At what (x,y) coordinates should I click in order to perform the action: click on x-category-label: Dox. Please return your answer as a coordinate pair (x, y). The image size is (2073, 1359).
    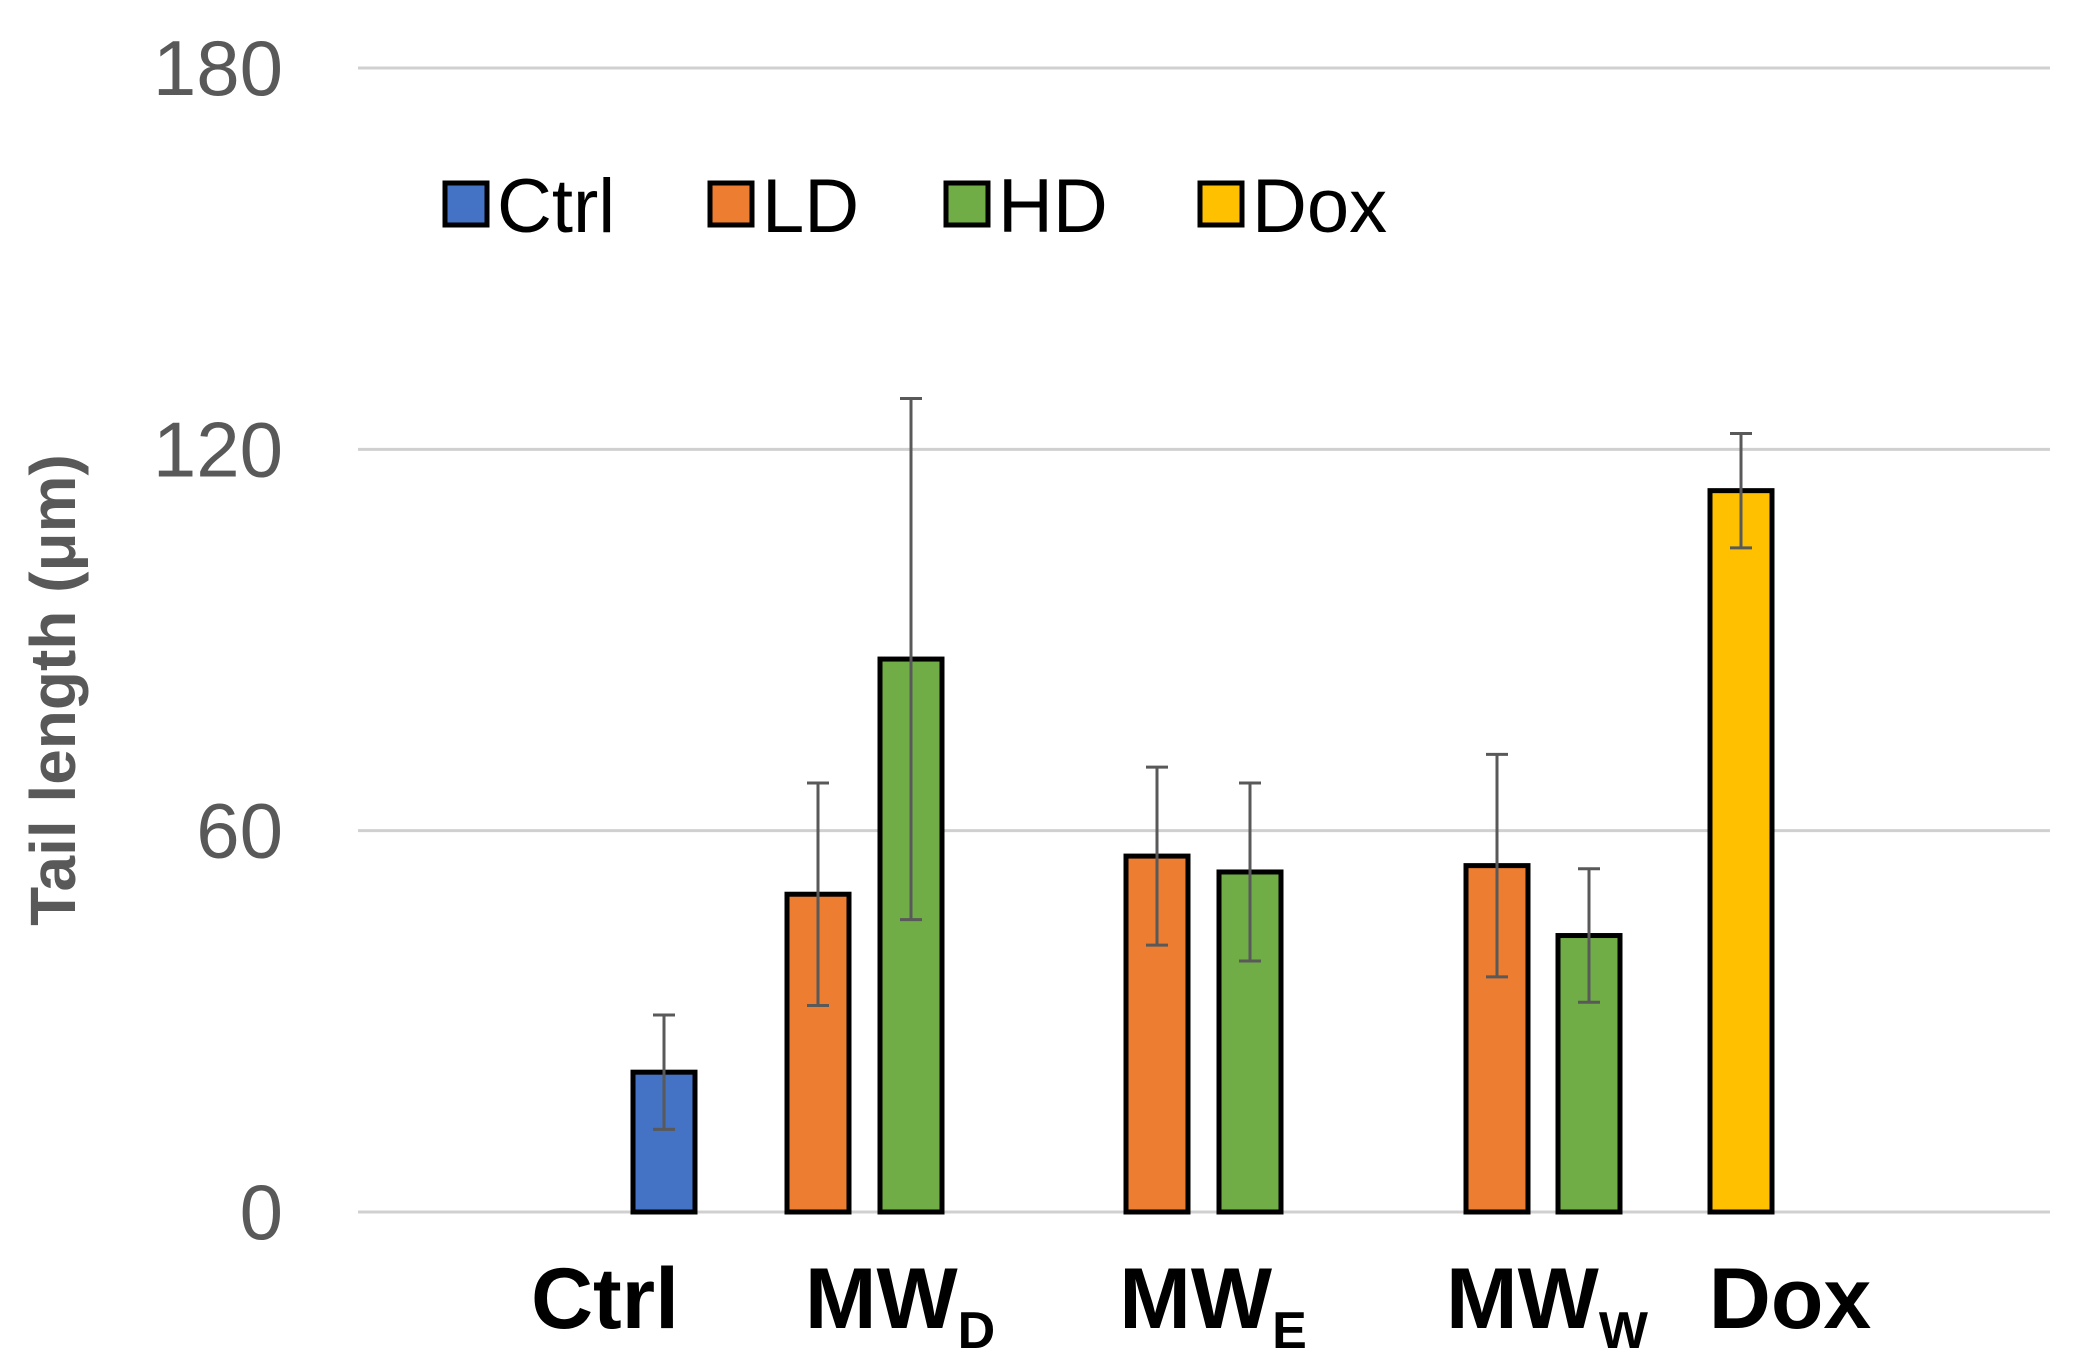
    Looking at the image, I should click on (1790, 1299).